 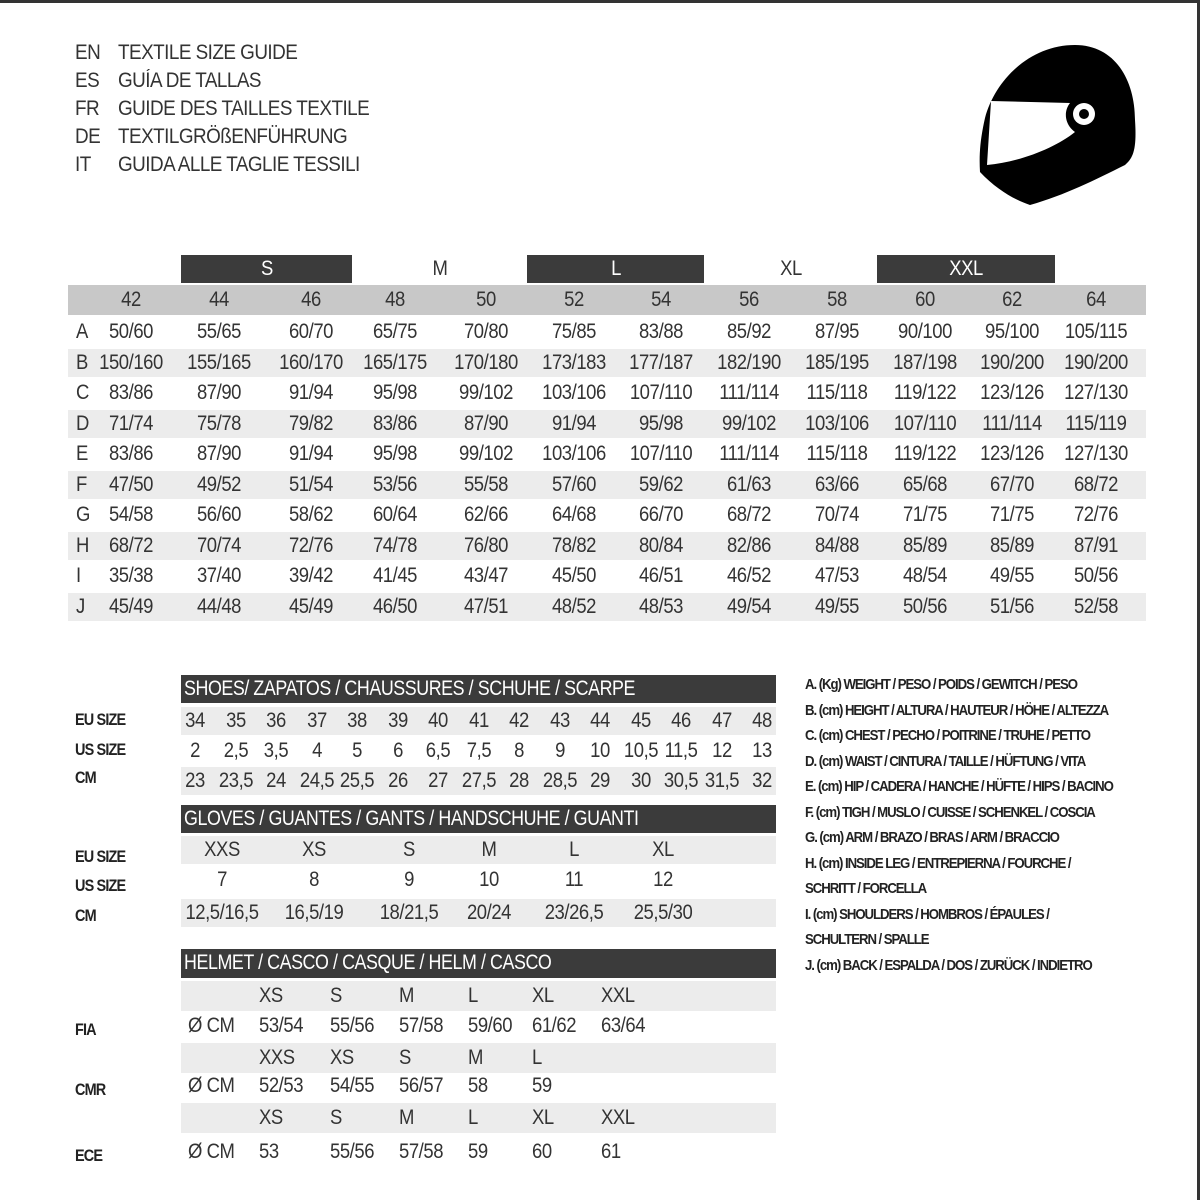 I want to click on column-header-46: 46, so click(x=311, y=299).